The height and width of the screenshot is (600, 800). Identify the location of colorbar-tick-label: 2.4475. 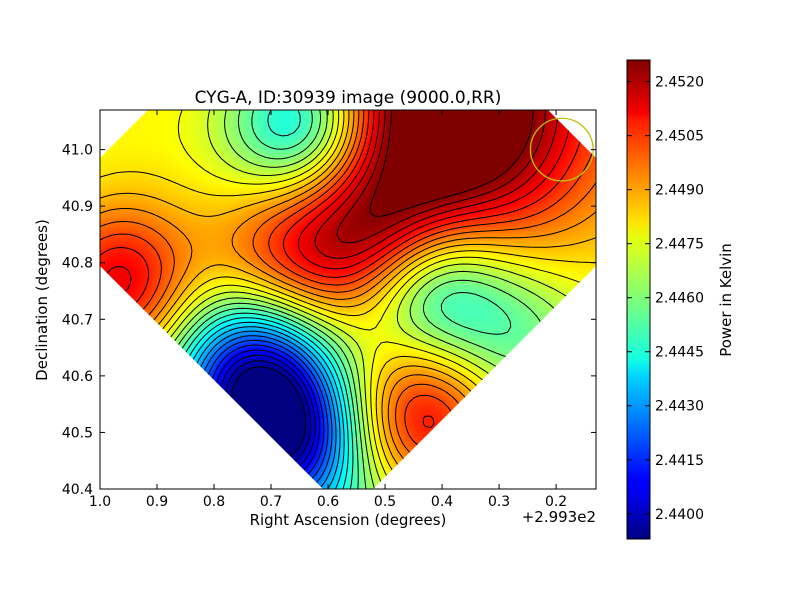
(679, 245).